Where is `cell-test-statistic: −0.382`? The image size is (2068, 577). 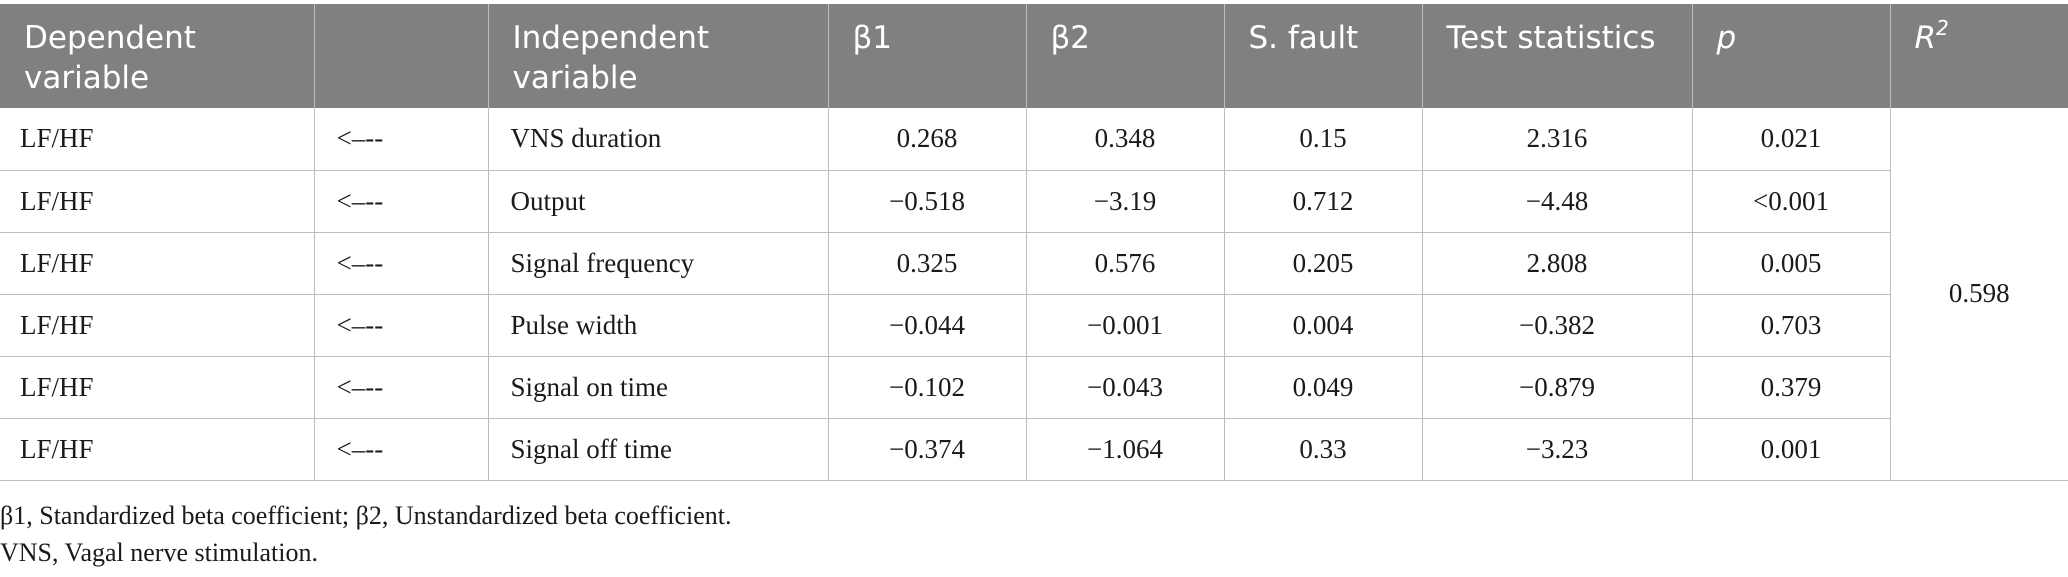
cell-test-statistic: −0.382 is located at coordinates (1556, 325).